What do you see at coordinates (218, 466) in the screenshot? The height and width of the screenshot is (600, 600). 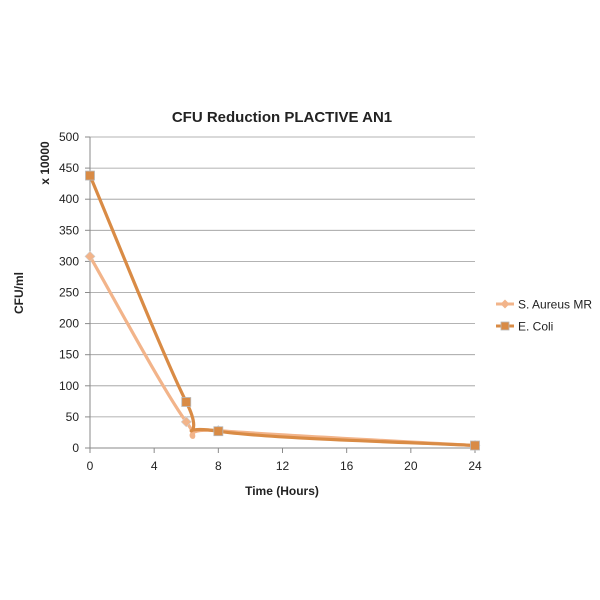 I see `x-tick-label: 8` at bounding box center [218, 466].